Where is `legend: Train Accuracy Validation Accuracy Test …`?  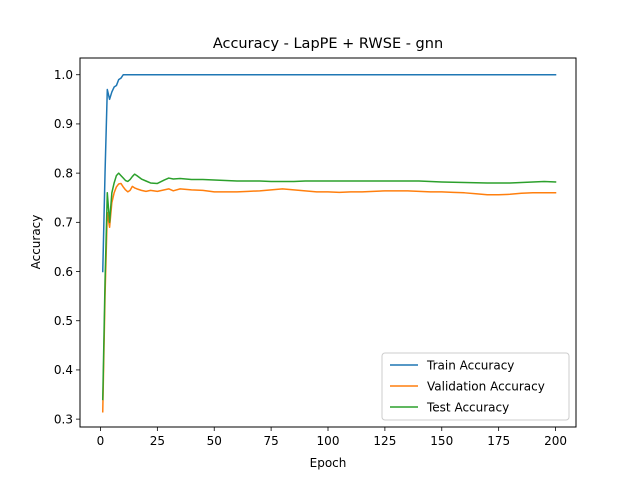 legend: Train Accuracy Validation Accuracy Test … is located at coordinates (475, 386).